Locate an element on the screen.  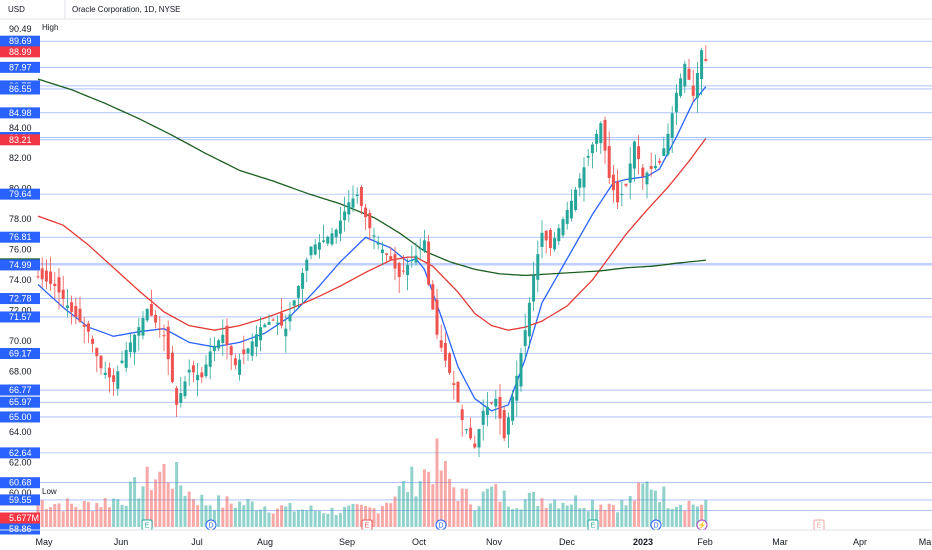
price-tick-label: 72.00 is located at coordinates (20, 310).